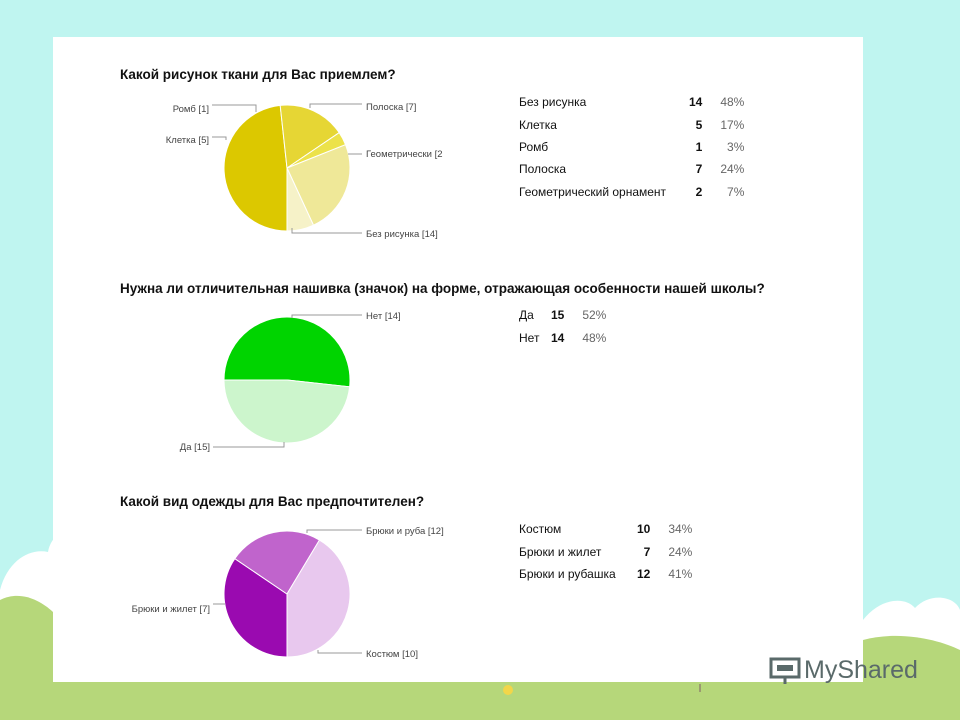 This screenshot has height=720, width=960. Describe the element at coordinates (309, 136) in the screenshot. I see `pie-slice-клетка` at that location.